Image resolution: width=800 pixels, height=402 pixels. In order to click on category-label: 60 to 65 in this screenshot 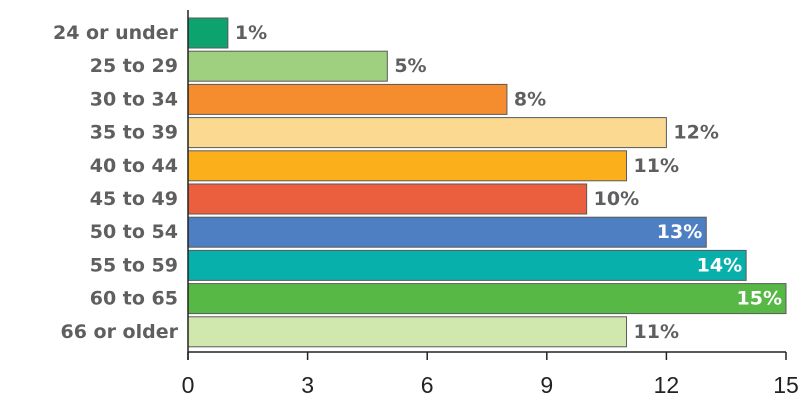, I will do `click(134, 299)`.